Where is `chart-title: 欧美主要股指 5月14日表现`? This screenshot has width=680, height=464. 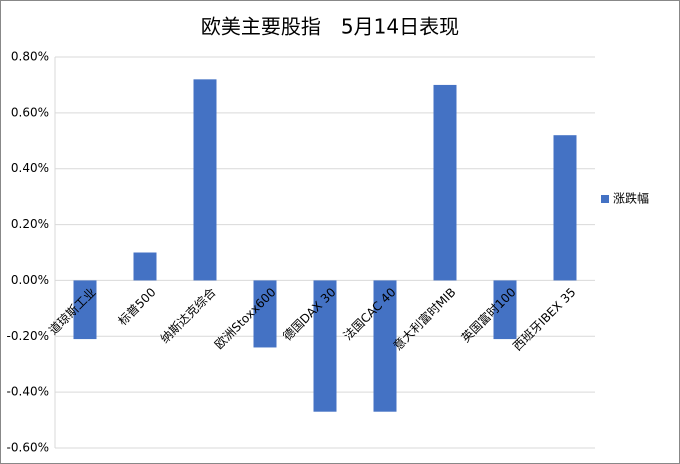
chart-title: 欧美主要股指 5月14日表现 is located at coordinates (330, 27).